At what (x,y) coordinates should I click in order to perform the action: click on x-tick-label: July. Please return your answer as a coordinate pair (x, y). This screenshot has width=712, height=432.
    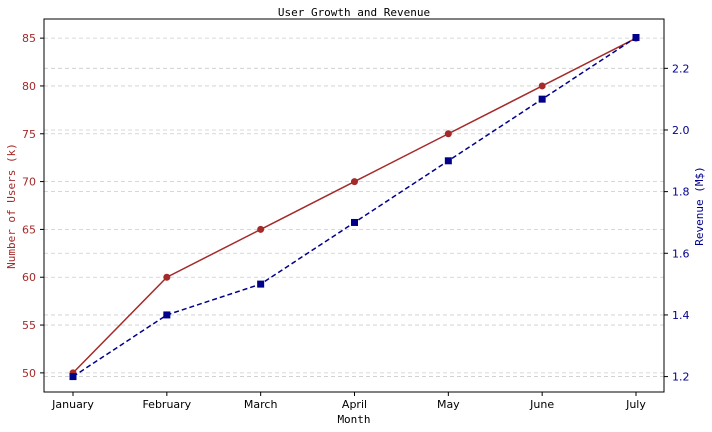
    Looking at the image, I should click on (635, 404).